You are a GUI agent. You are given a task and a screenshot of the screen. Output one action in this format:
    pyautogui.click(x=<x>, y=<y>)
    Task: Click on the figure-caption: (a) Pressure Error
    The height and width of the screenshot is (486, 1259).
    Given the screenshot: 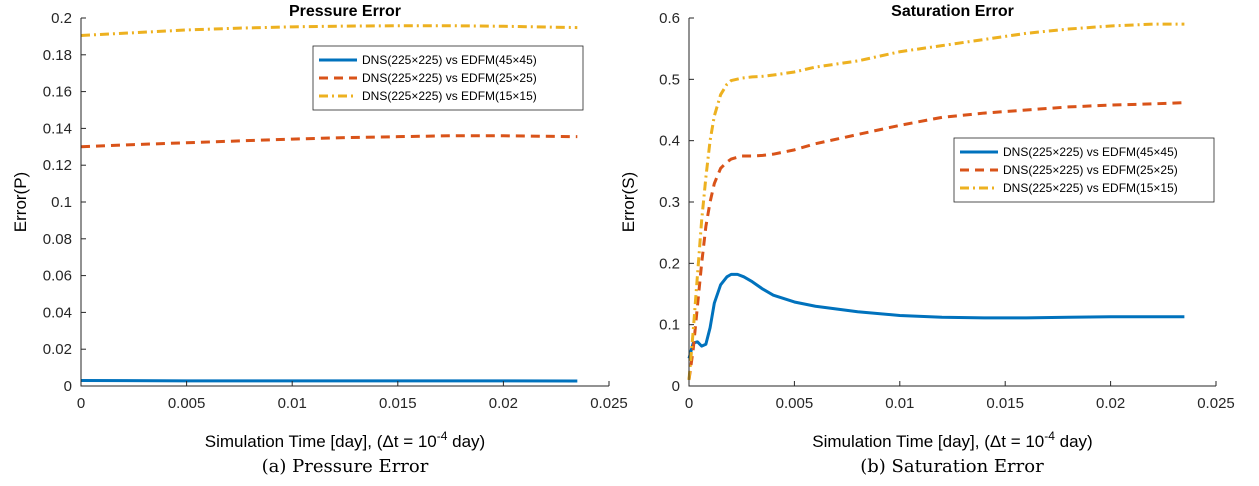 What is the action you would take?
    pyautogui.click(x=345, y=466)
    